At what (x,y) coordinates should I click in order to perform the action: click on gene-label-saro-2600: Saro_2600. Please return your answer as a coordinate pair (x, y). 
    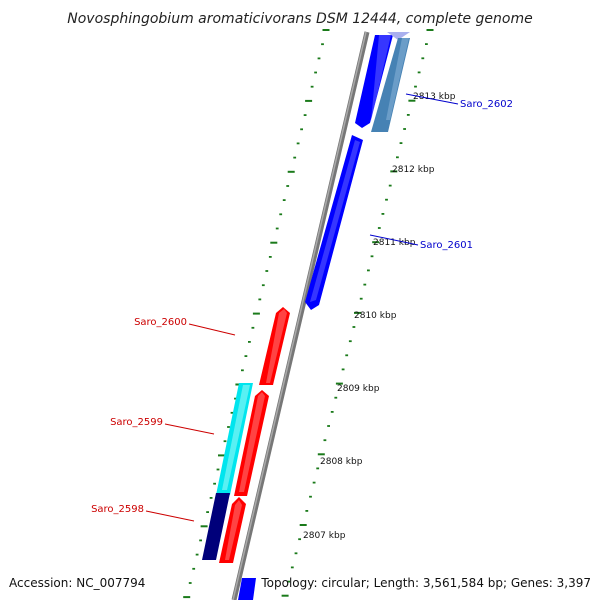
    Looking at the image, I should click on (160, 322).